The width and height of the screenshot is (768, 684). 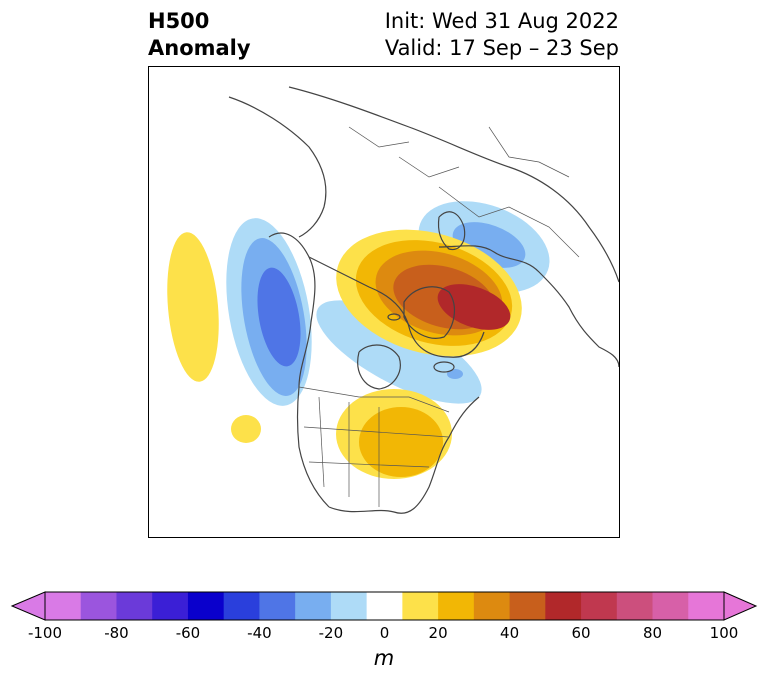 I want to click on colorbar-unit-label: m, so click(x=384, y=658).